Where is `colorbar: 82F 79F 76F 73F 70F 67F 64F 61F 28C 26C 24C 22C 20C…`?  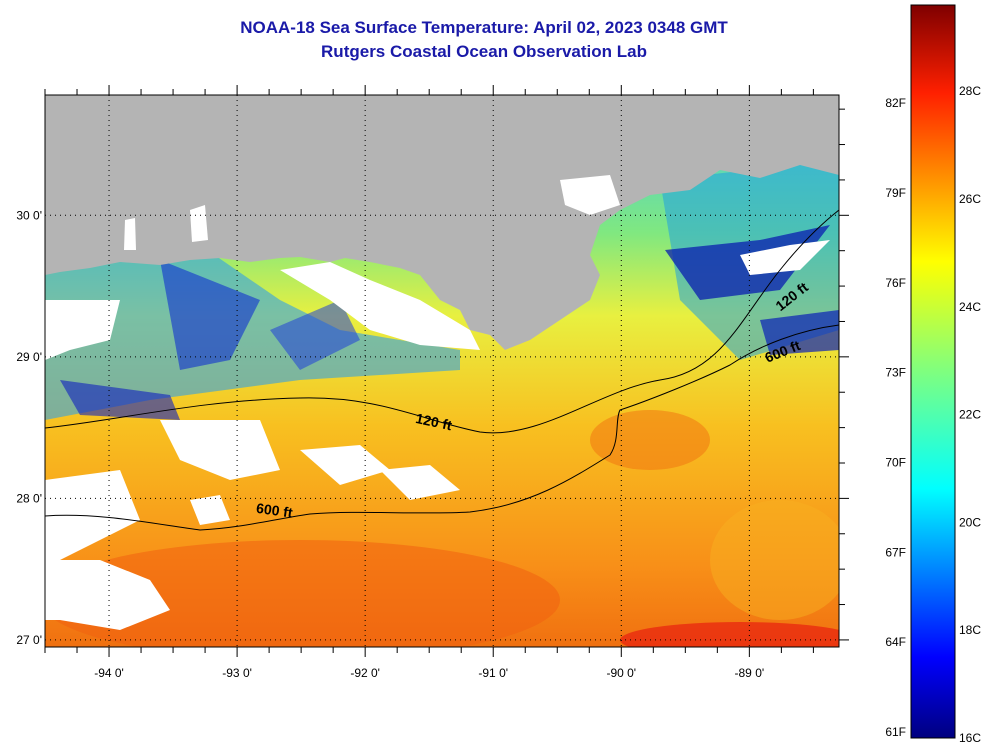
colorbar: 82F 79F 76F 73F 70F 67F 64F 61F 28C 26C 24C 22C 20C… is located at coordinates (933, 374).